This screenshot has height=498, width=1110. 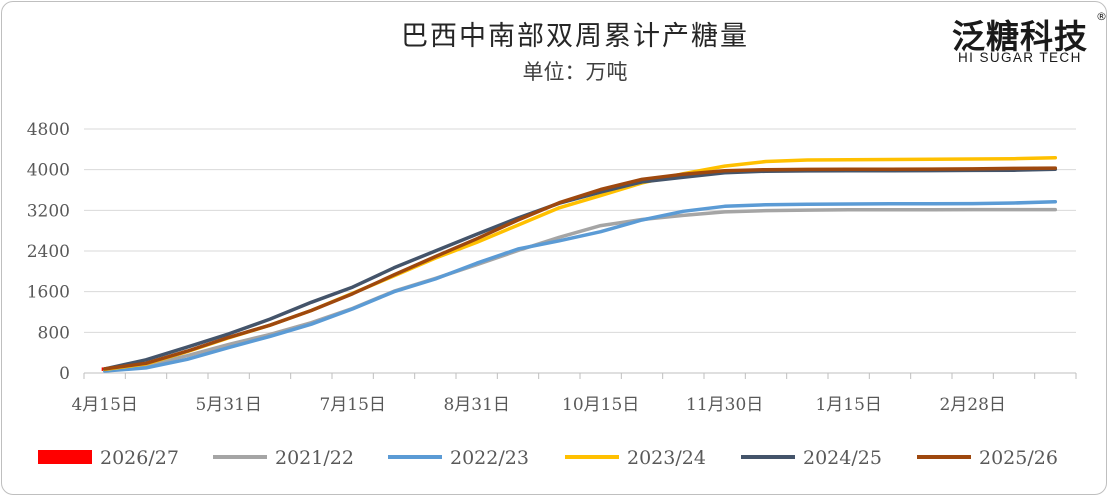 What do you see at coordinates (139, 458) in the screenshot?
I see `legend-label: 2026/27` at bounding box center [139, 458].